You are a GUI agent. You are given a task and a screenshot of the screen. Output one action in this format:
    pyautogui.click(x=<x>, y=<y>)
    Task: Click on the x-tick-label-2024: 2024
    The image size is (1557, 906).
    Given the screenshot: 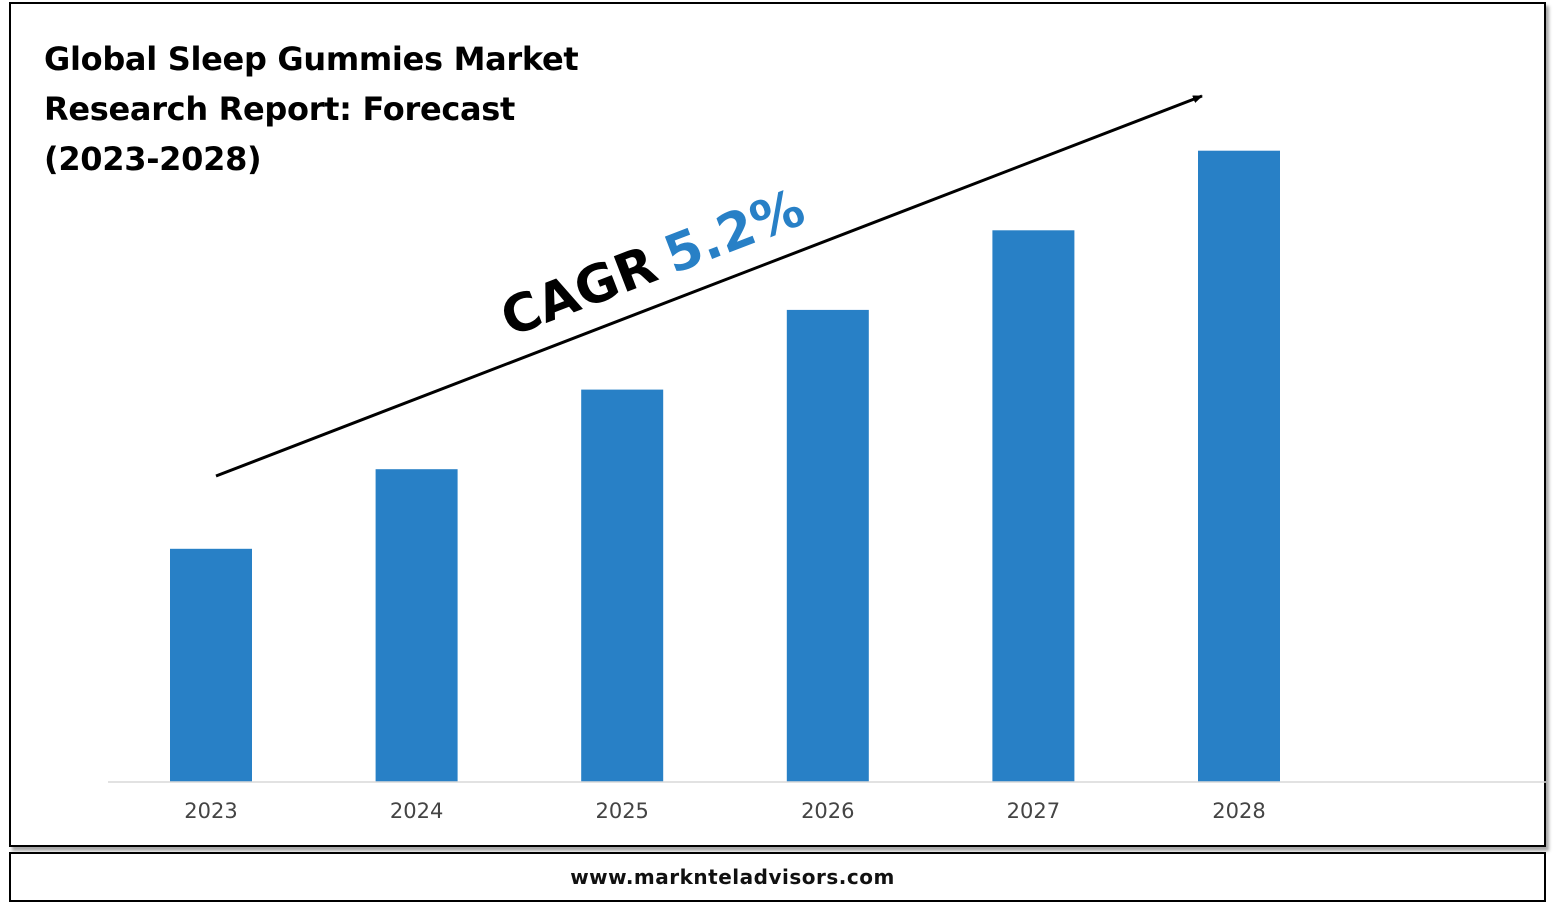 What is the action you would take?
    pyautogui.click(x=416, y=811)
    